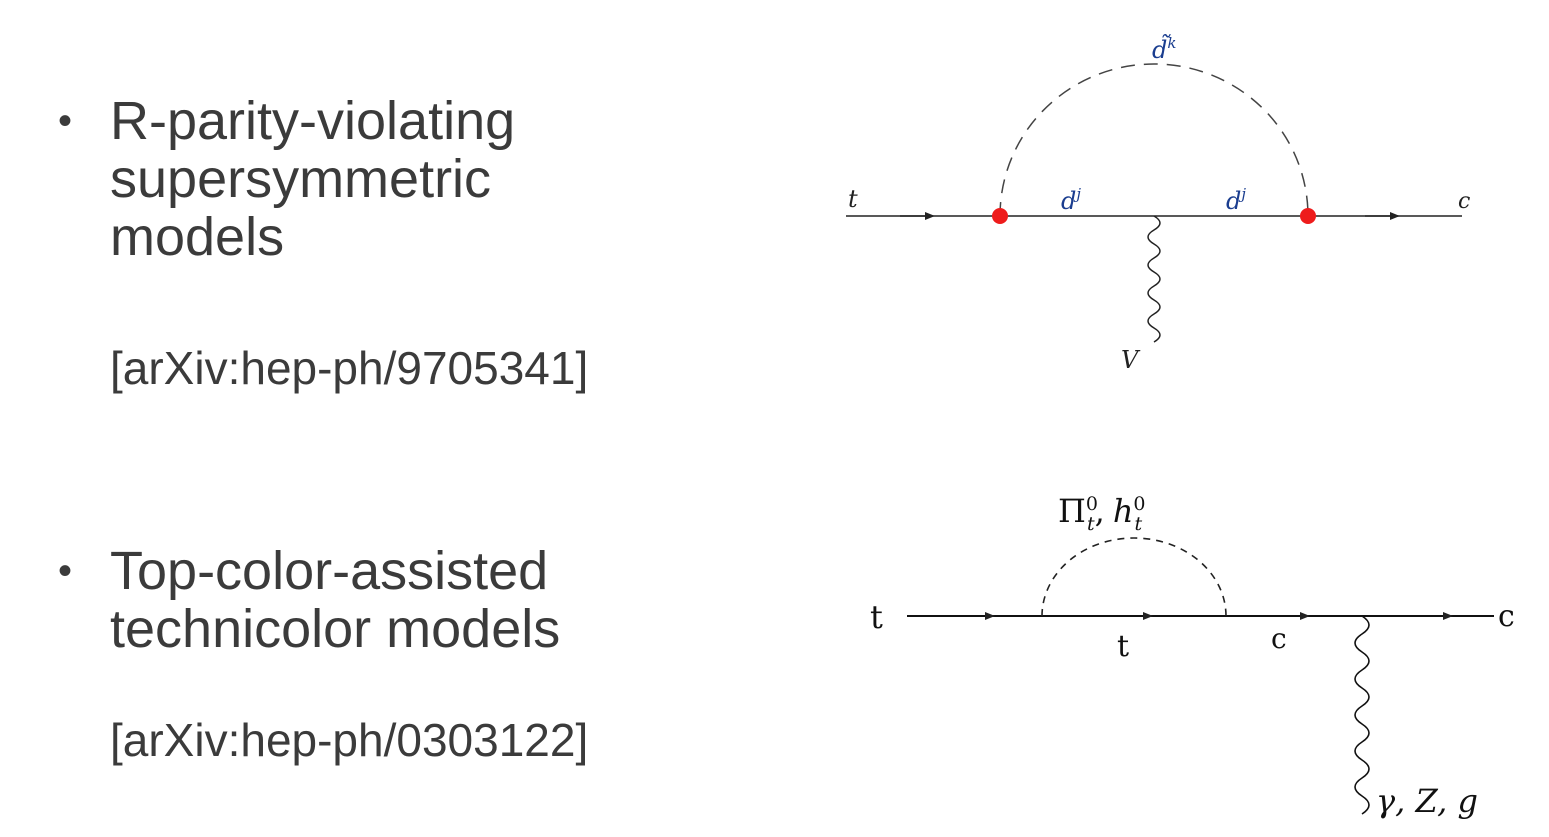 The image size is (1549, 837). What do you see at coordinates (335, 600) in the screenshot?
I see `bullet-topcolor-text: Top-color-assisted technicolor models` at bounding box center [335, 600].